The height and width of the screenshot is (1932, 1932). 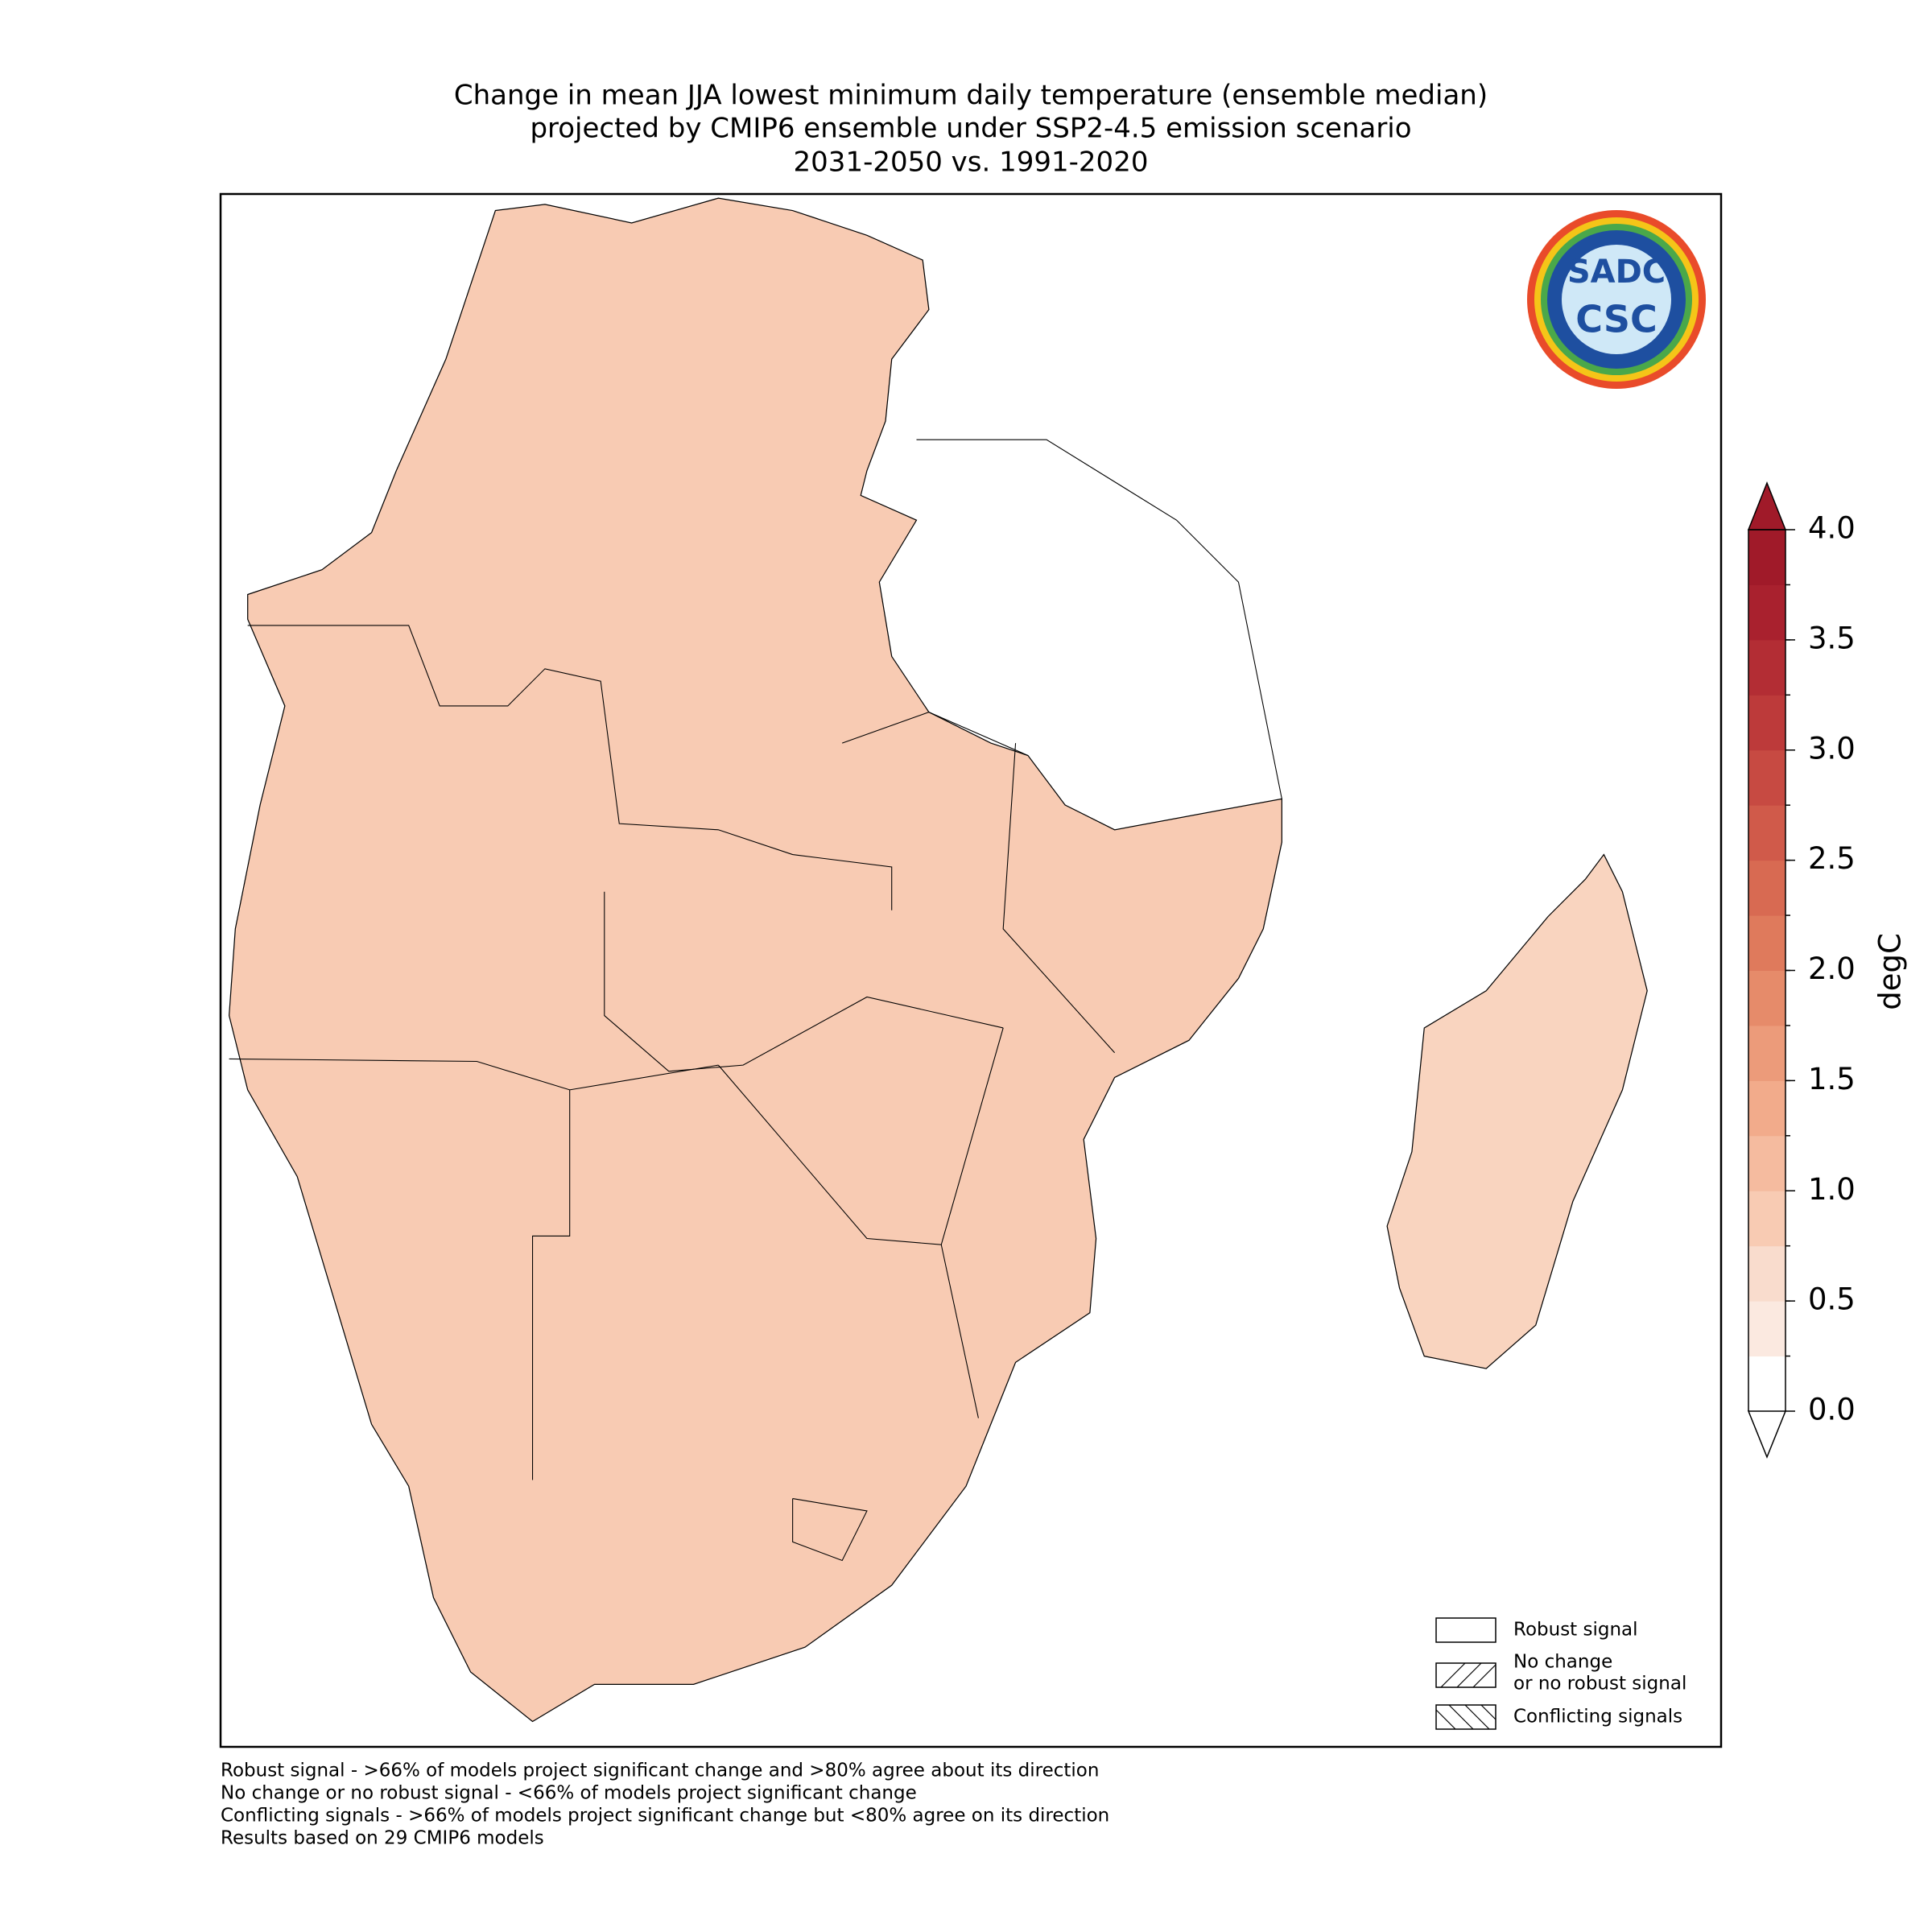 I want to click on title-line: 2031-2050 vs. 1991-2020, so click(x=971, y=163).